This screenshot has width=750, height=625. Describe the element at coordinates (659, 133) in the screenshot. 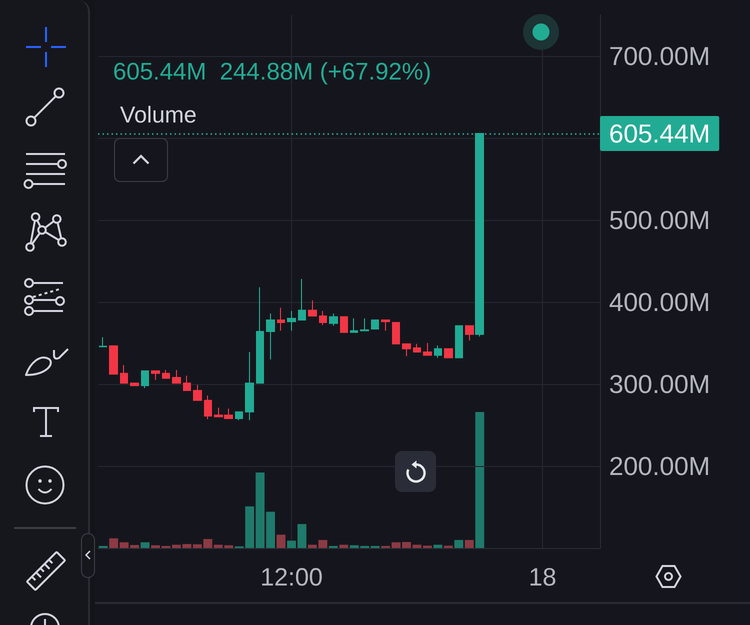

I see `ref-line-label: 605.44M` at that location.